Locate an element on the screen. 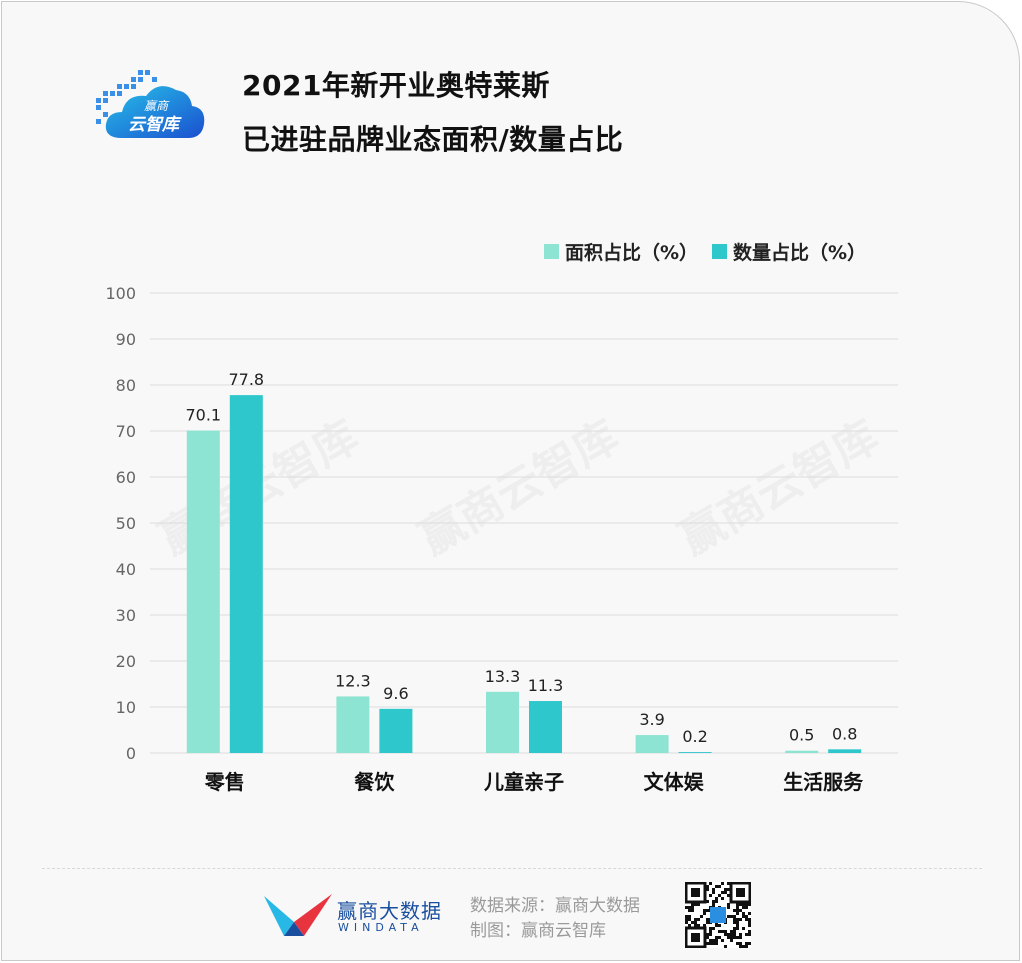 The image size is (1022, 963). y-tick-label: 40 is located at coordinates (126, 569).